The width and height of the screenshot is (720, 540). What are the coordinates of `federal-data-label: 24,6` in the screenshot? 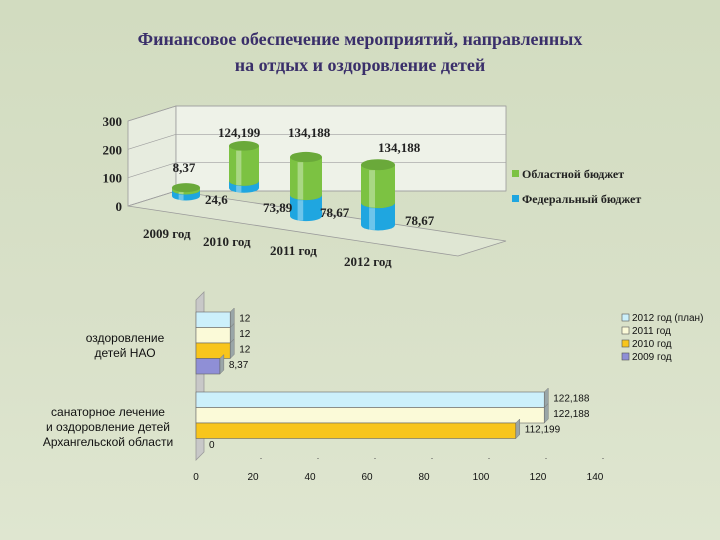 It's located at (216, 199).